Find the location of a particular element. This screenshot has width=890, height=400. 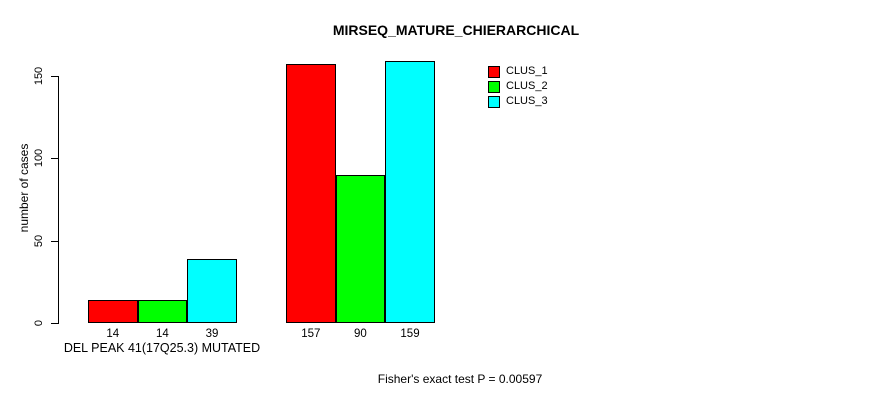

legend-label-clus_3: CLUS_3 is located at coordinates (527, 101).